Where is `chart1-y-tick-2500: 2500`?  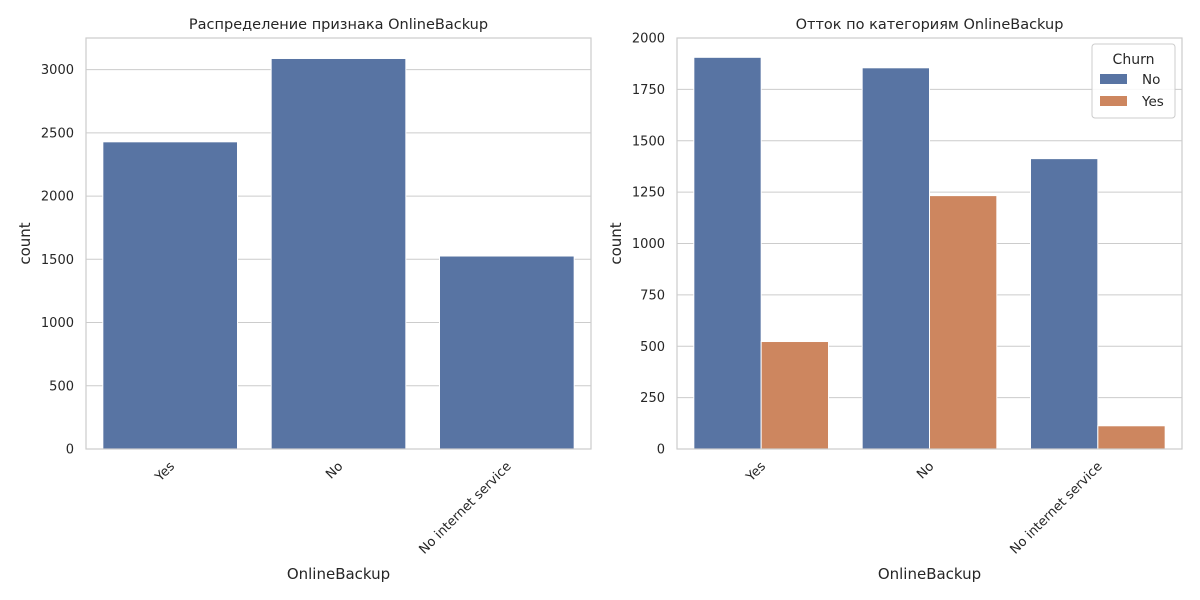
chart1-y-tick-2500: 2500 is located at coordinates (57, 133).